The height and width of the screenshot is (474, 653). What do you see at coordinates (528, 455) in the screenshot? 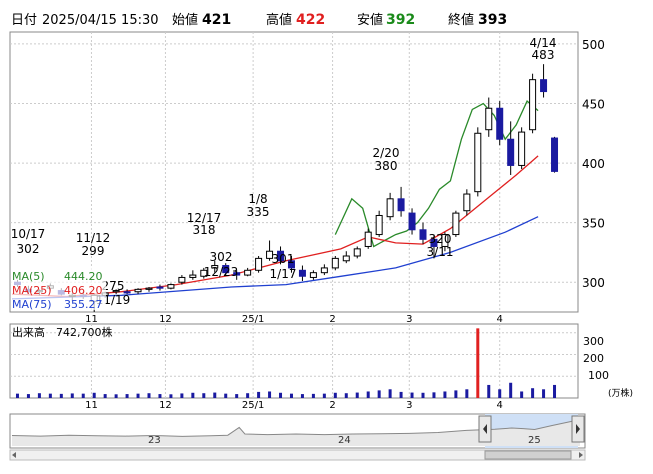
I see `scrollbar-thumb` at bounding box center [528, 455].